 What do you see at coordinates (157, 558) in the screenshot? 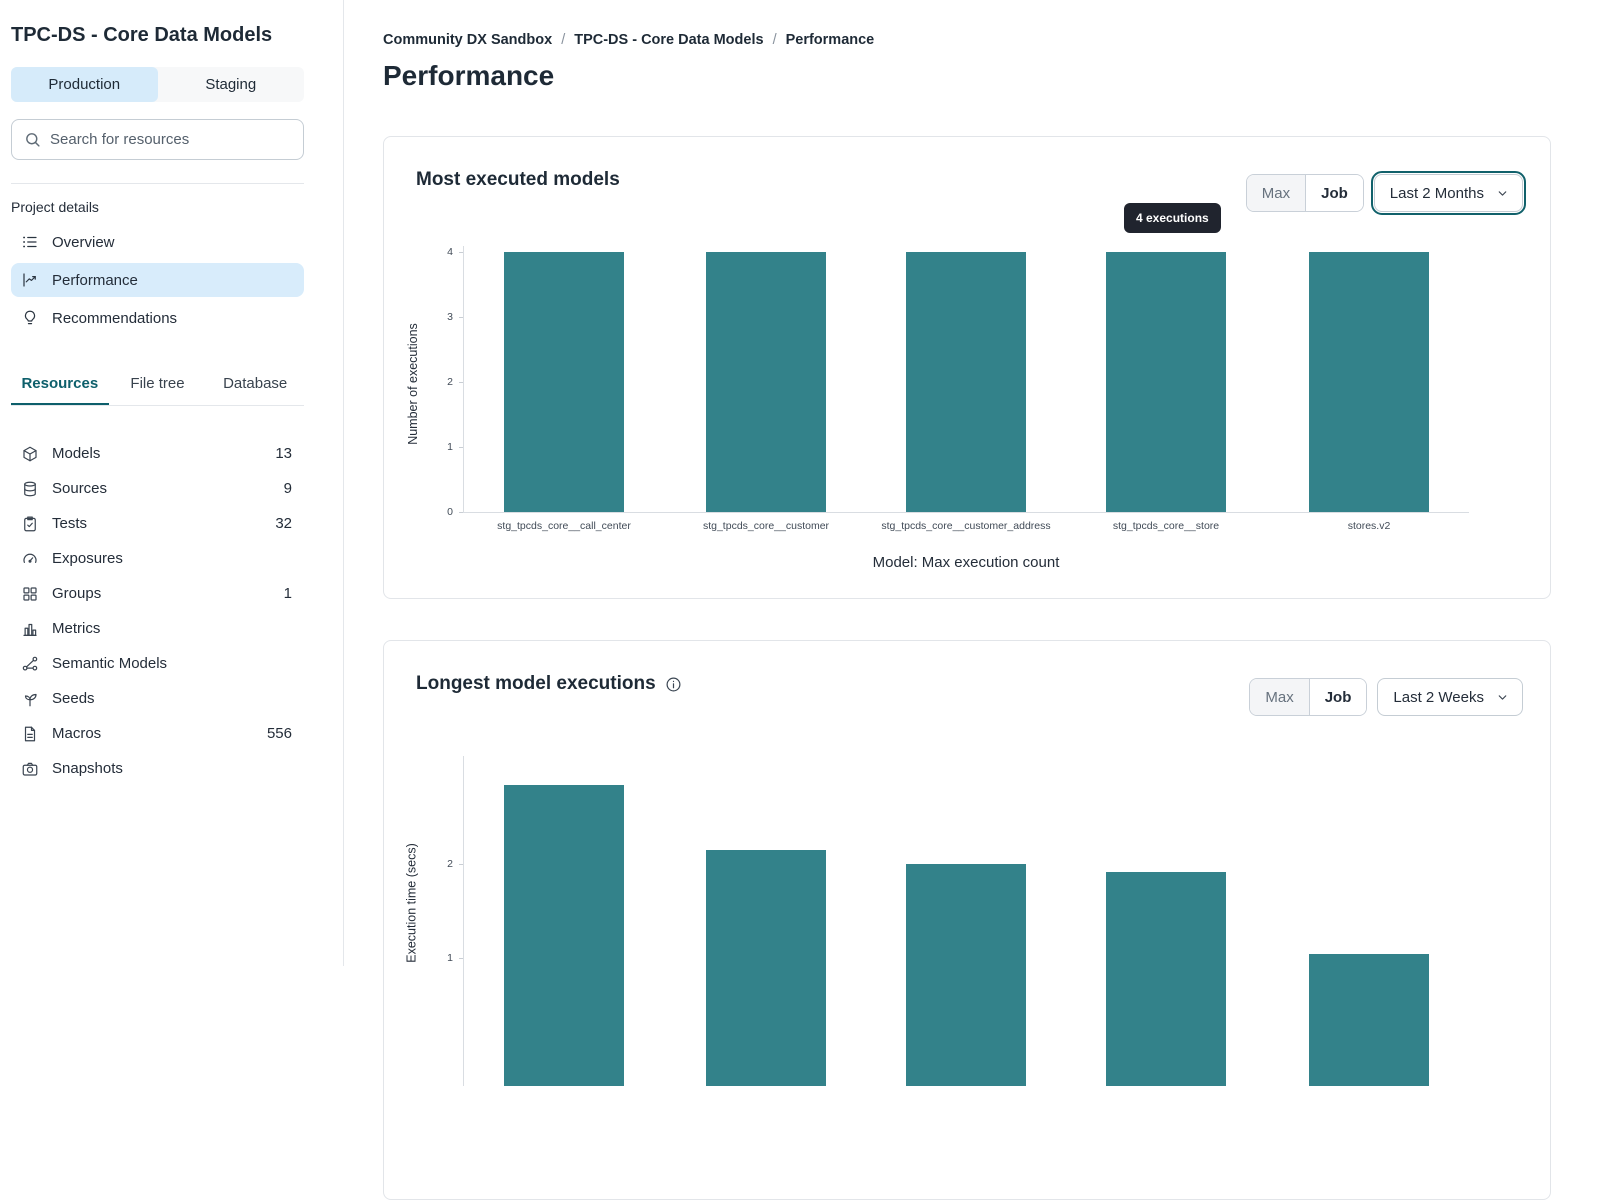
I see `resource-item-exposures: Exposures` at bounding box center [157, 558].